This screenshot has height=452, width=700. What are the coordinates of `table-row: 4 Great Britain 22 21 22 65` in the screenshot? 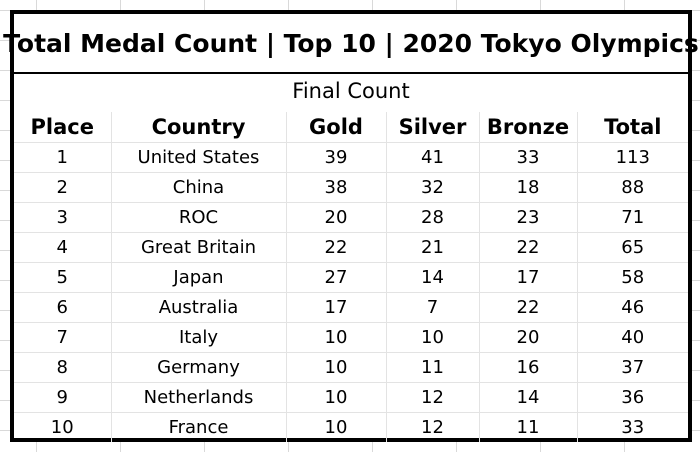 It's located at (351, 247).